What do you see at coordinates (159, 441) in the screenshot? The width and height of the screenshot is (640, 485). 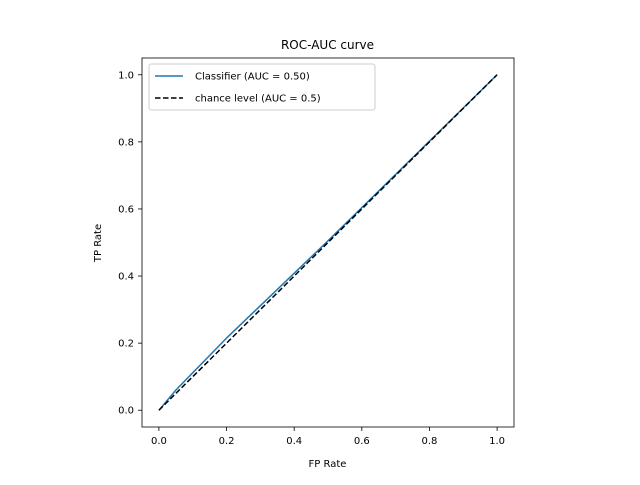 I see `x-tick-label: 0.0` at bounding box center [159, 441].